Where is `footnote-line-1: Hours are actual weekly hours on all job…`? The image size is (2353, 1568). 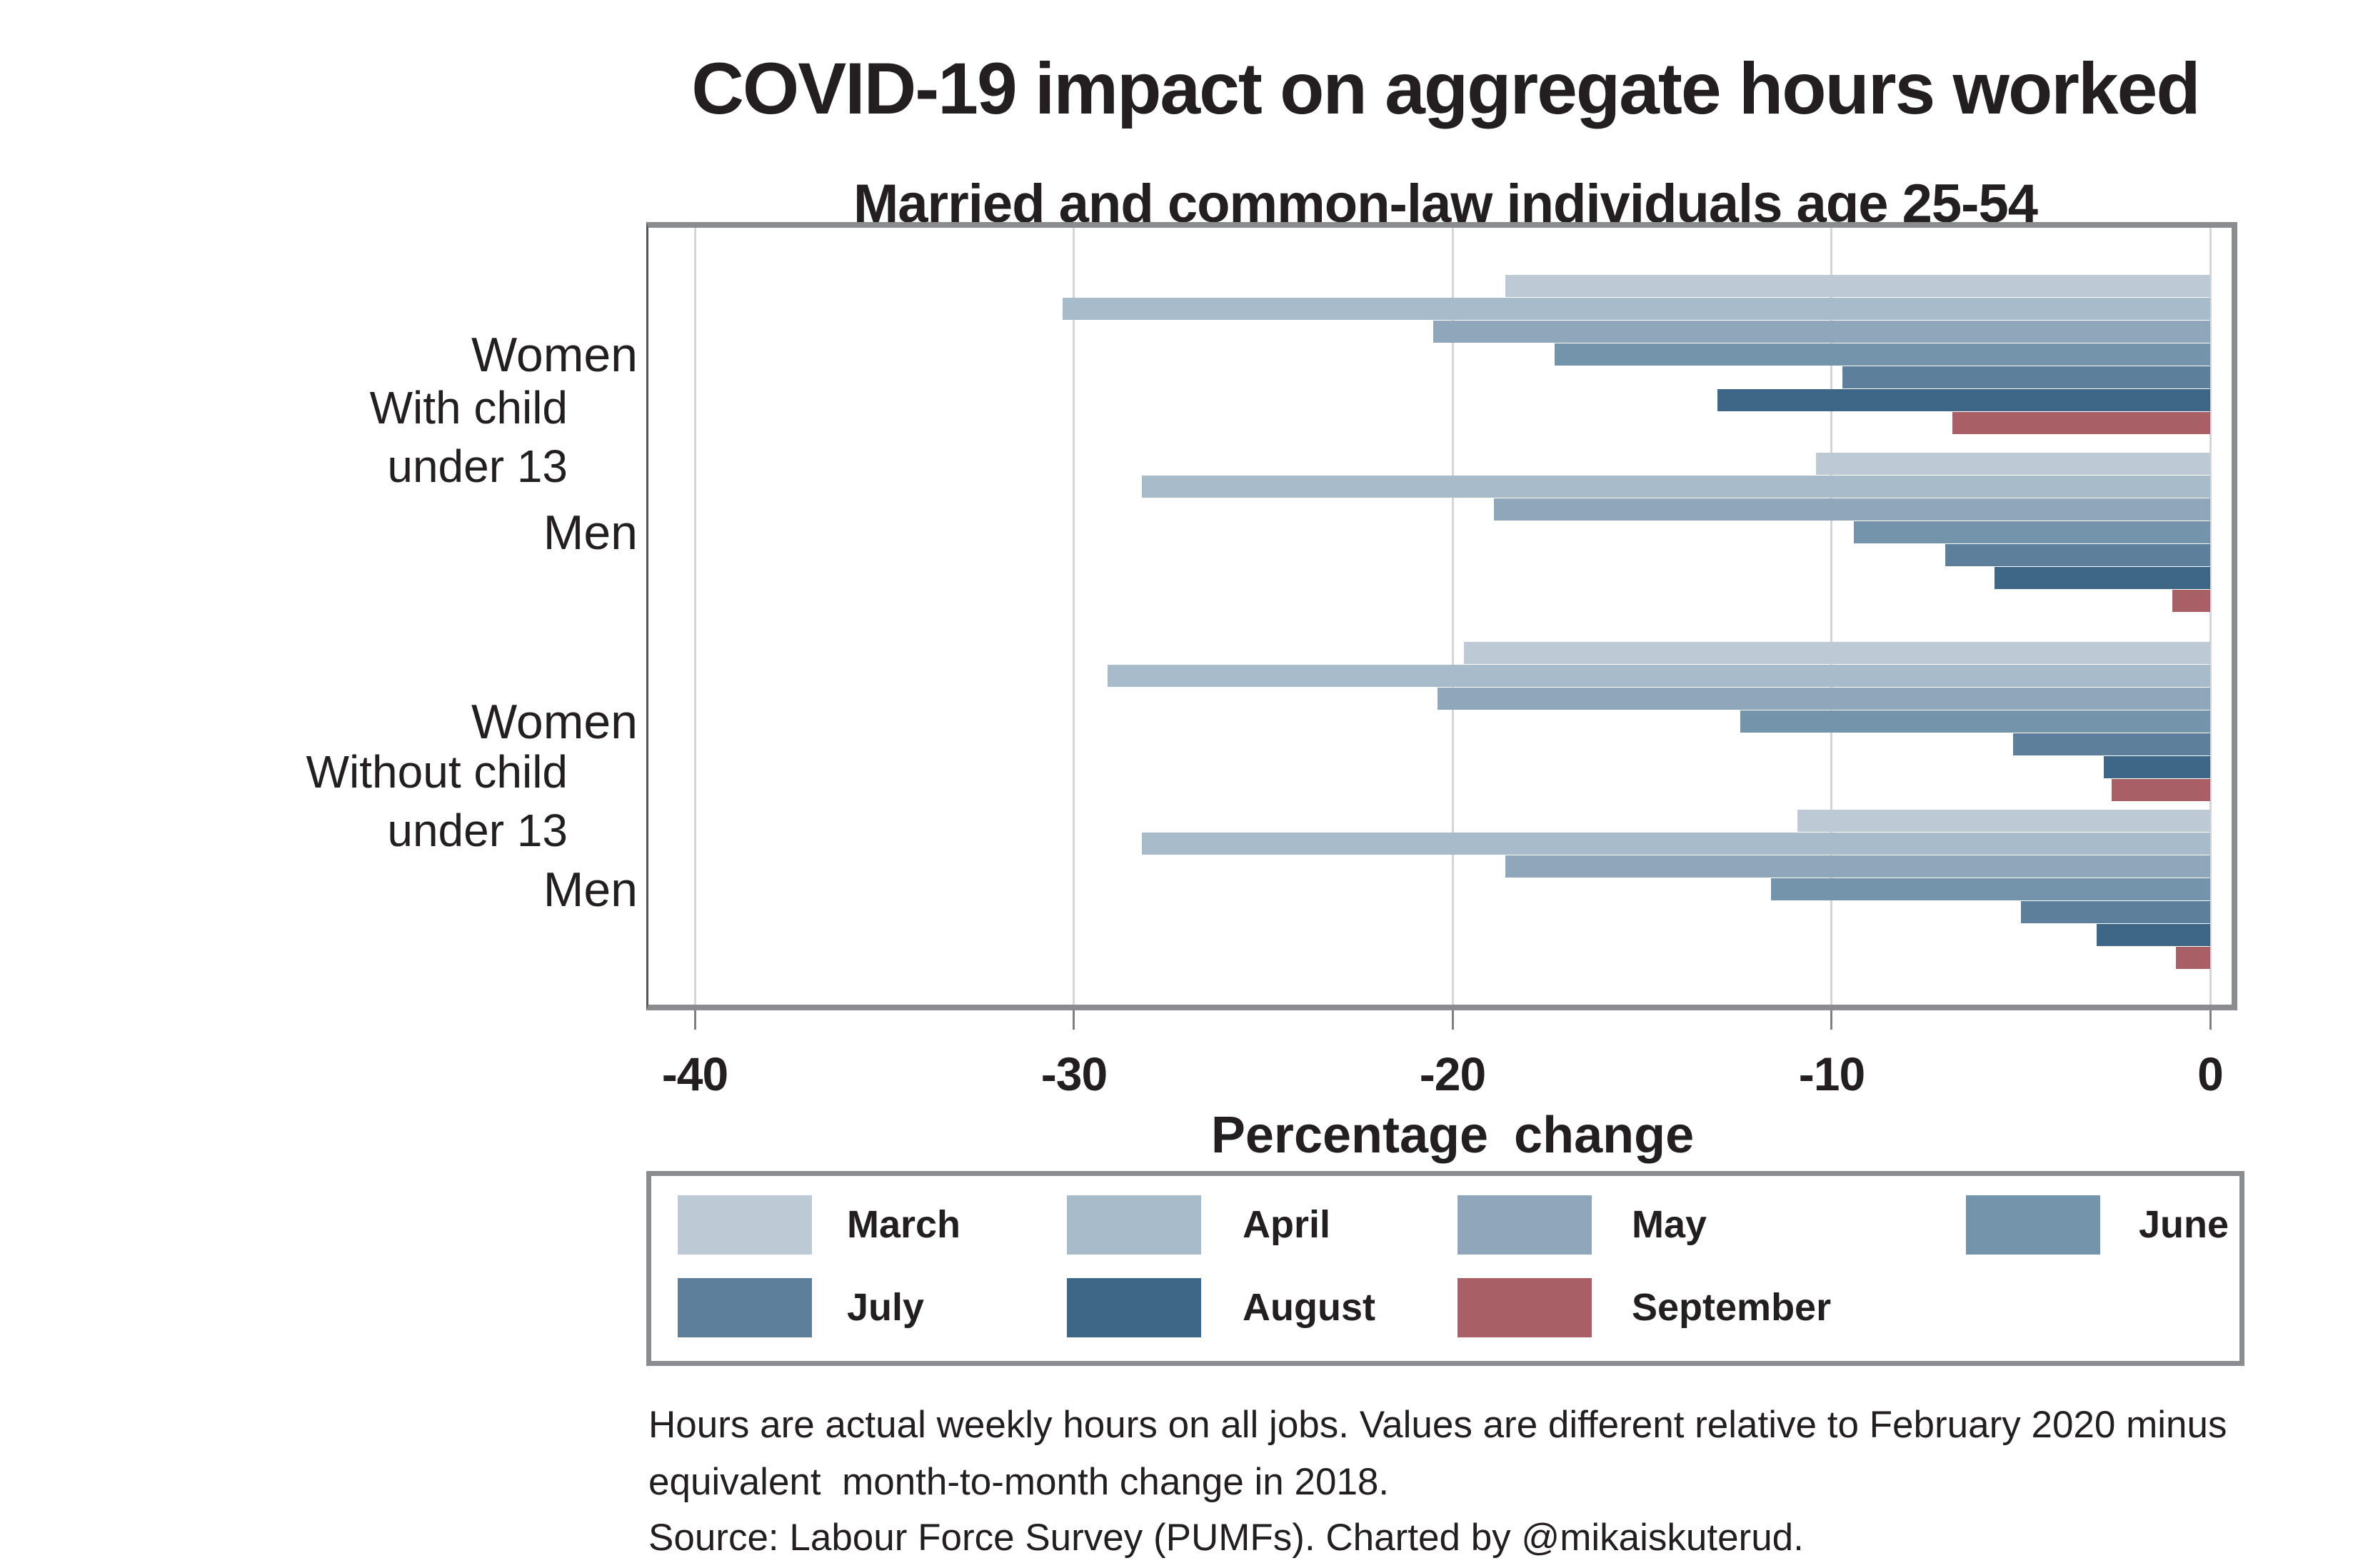 footnote-line-1: Hours are actual weekly hours on all job… is located at coordinates (1437, 1425).